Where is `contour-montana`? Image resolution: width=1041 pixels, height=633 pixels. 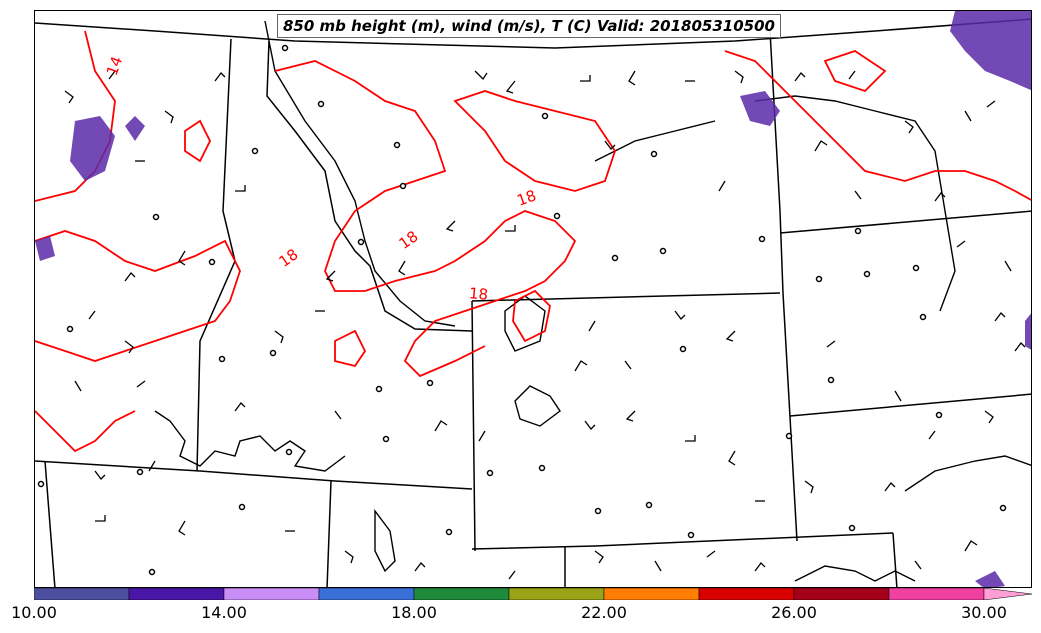
contour-montana is located at coordinates (534, 141).